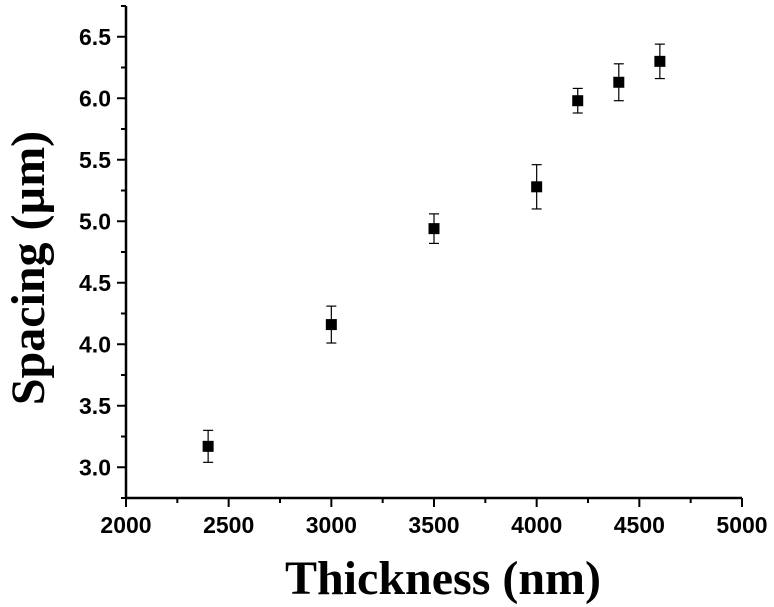 Image resolution: width=774 pixels, height=607 pixels. Describe the element at coordinates (95, 406) in the screenshot. I see `y-tick-label: 3.5` at that location.